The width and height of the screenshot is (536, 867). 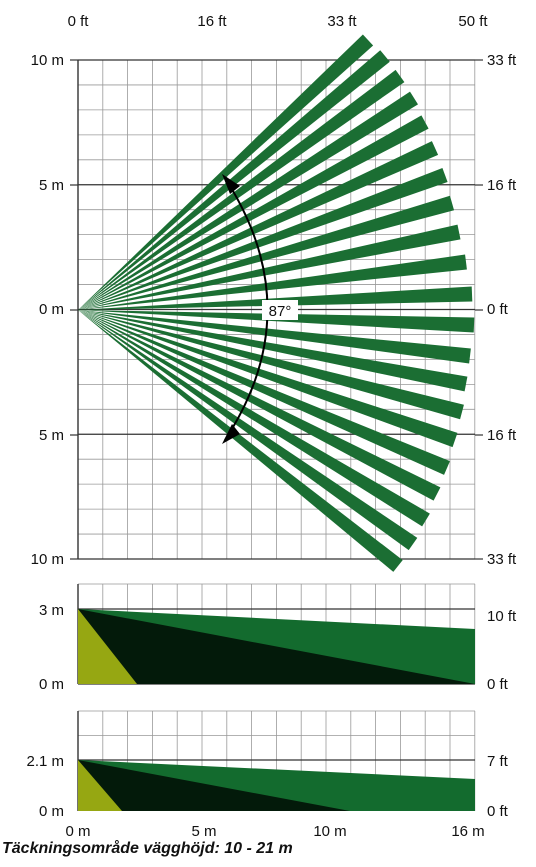 I want to click on left-m-label: 0 m, so click(x=51, y=309).